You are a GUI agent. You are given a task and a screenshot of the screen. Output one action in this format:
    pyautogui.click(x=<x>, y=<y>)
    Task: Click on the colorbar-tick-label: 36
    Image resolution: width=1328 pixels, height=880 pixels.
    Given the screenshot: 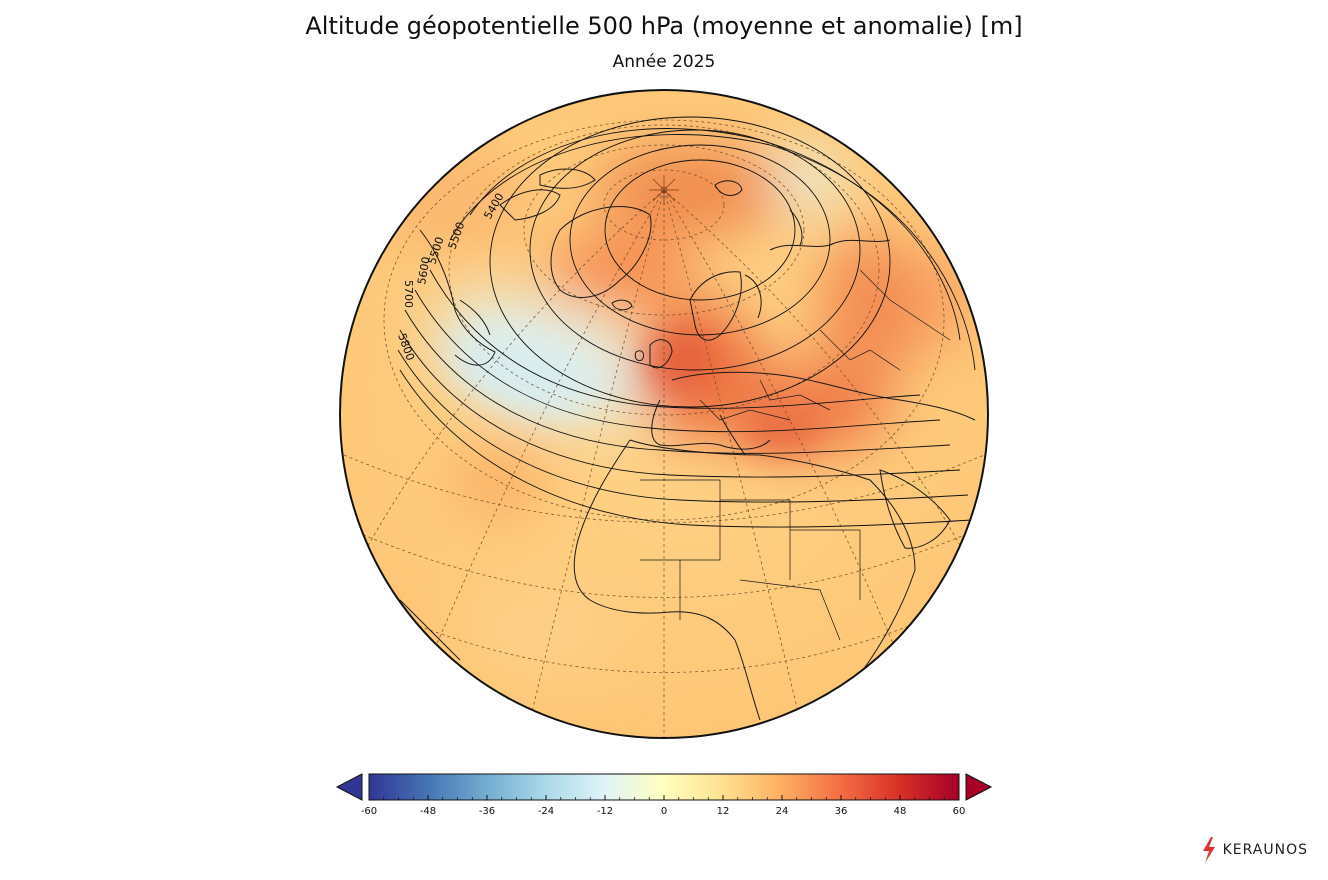 What is the action you would take?
    pyautogui.click(x=841, y=811)
    